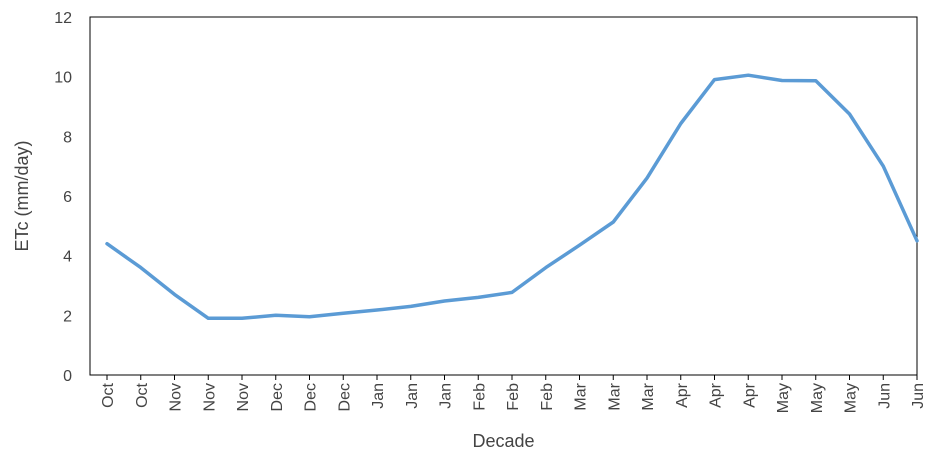 This screenshot has height=454, width=925. What do you see at coordinates (503, 441) in the screenshot?
I see `x-axis-title: Decade` at bounding box center [503, 441].